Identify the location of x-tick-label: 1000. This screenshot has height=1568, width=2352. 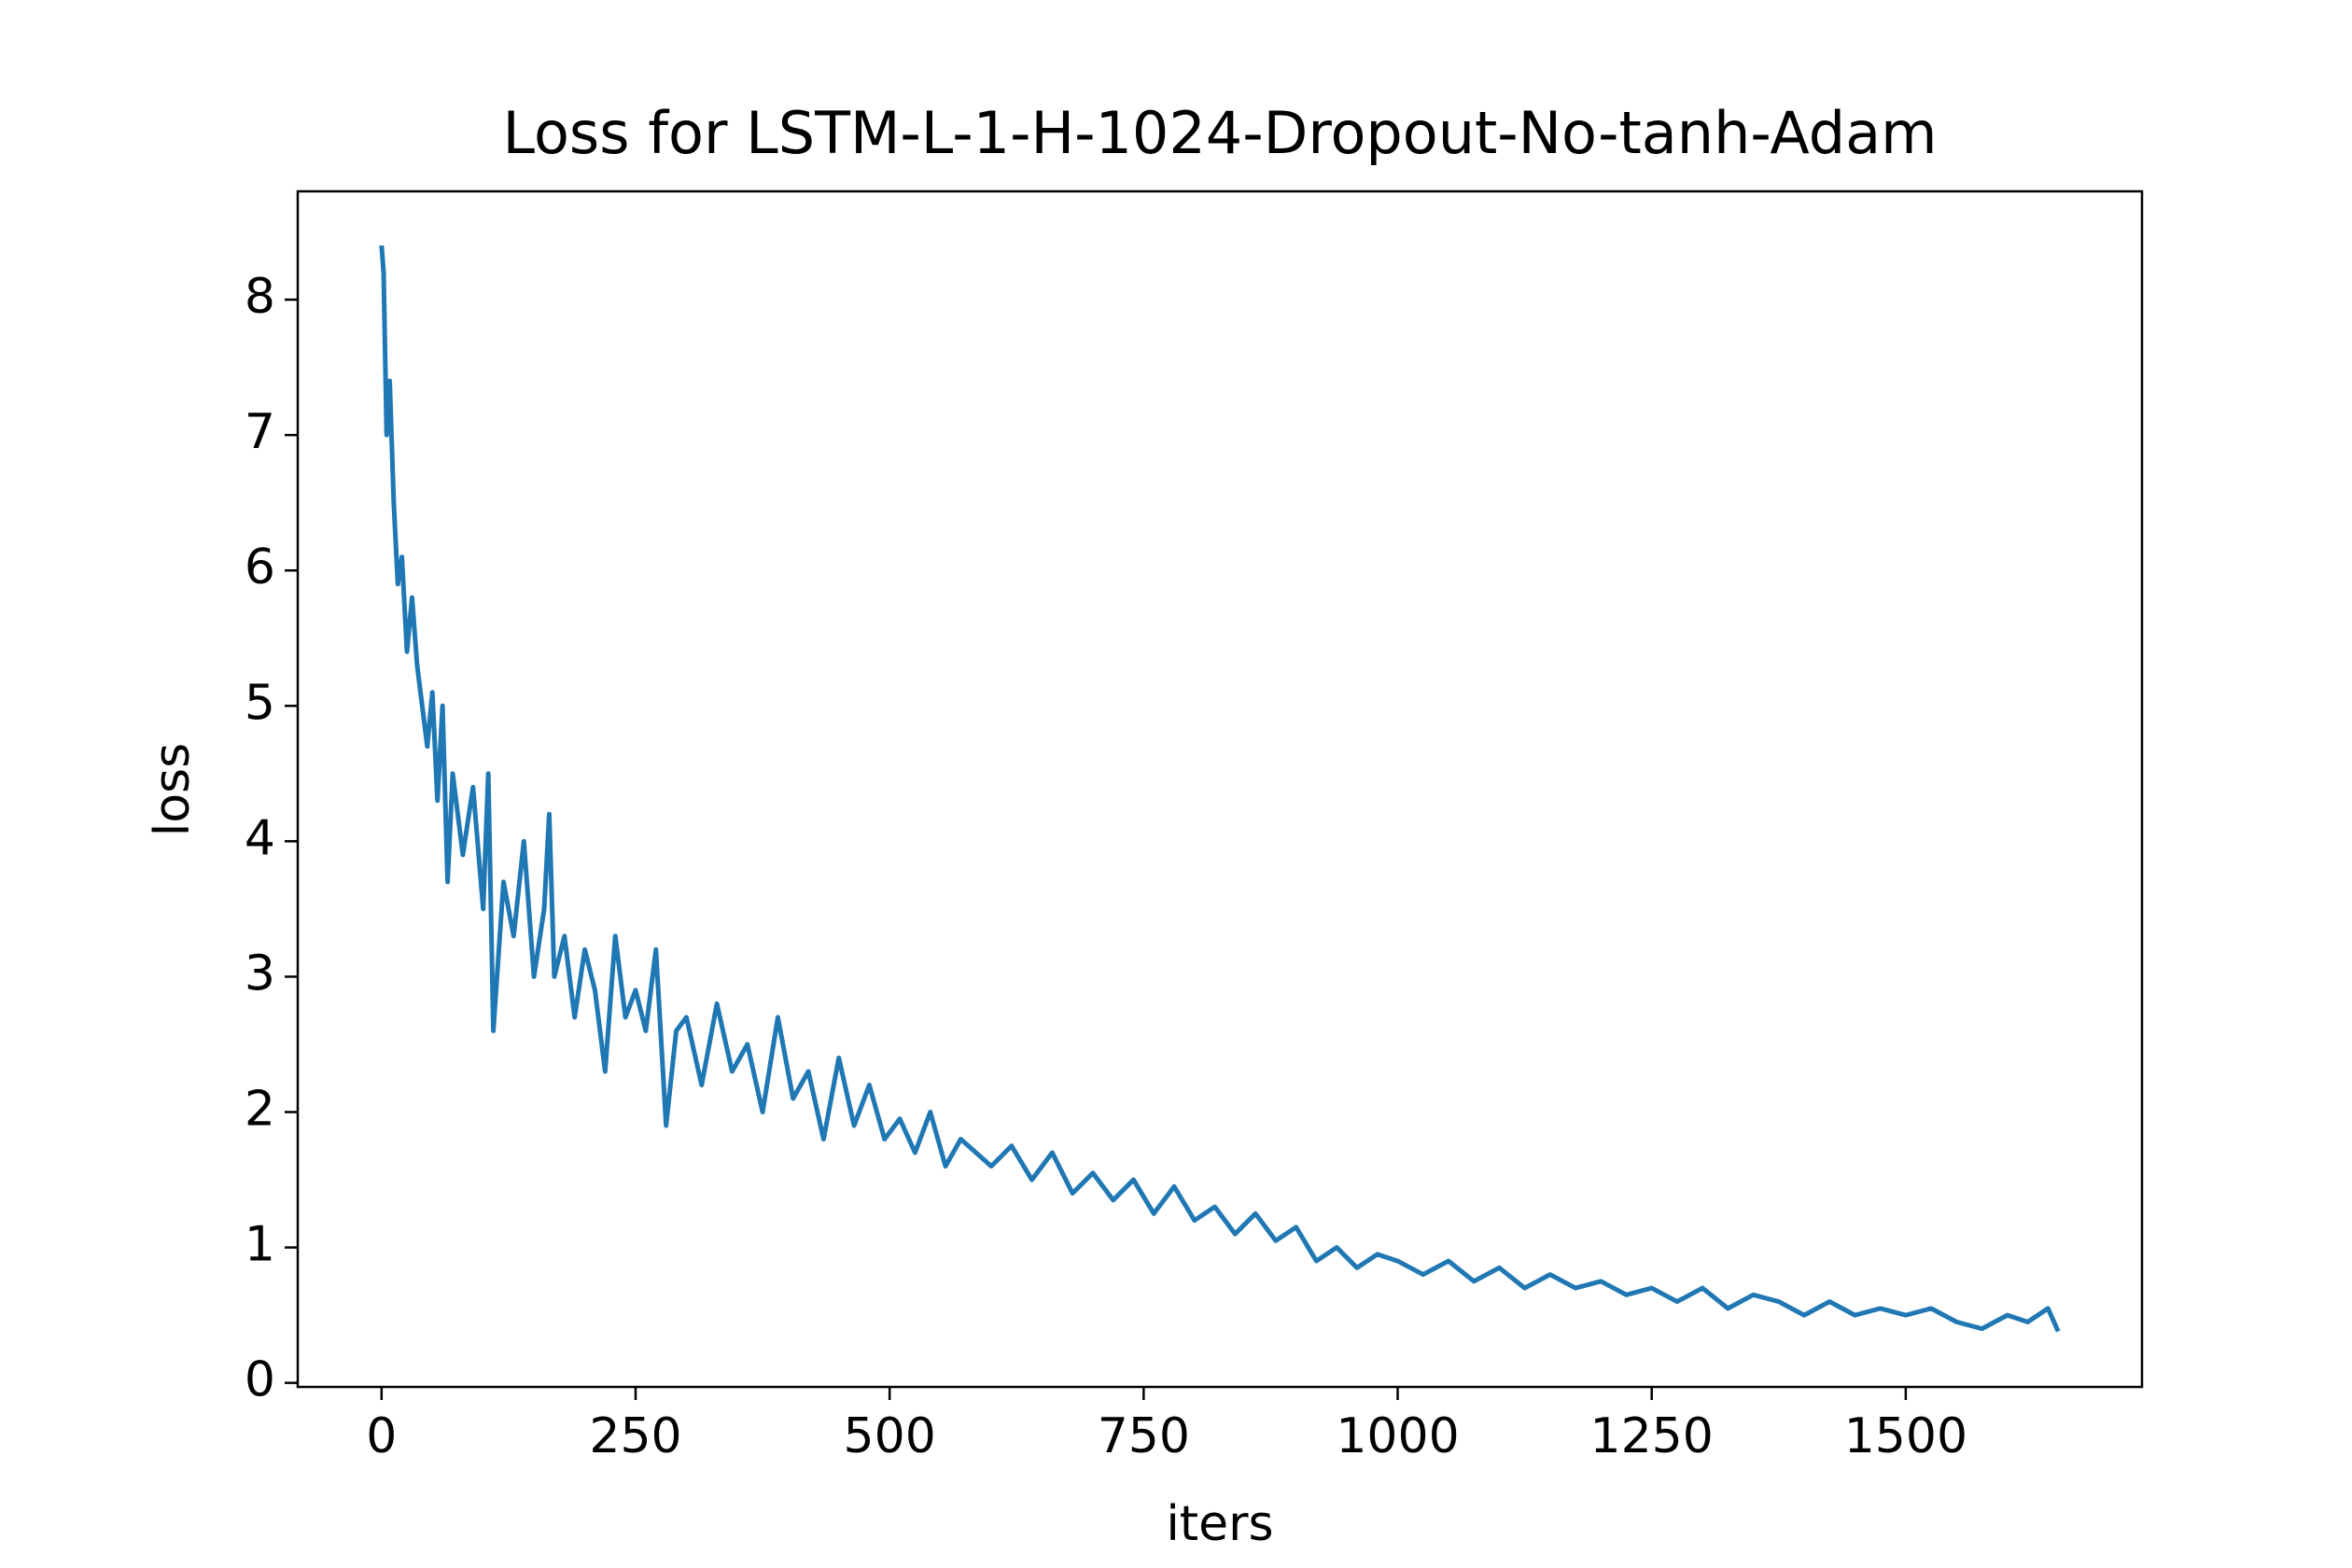
(1397, 1436).